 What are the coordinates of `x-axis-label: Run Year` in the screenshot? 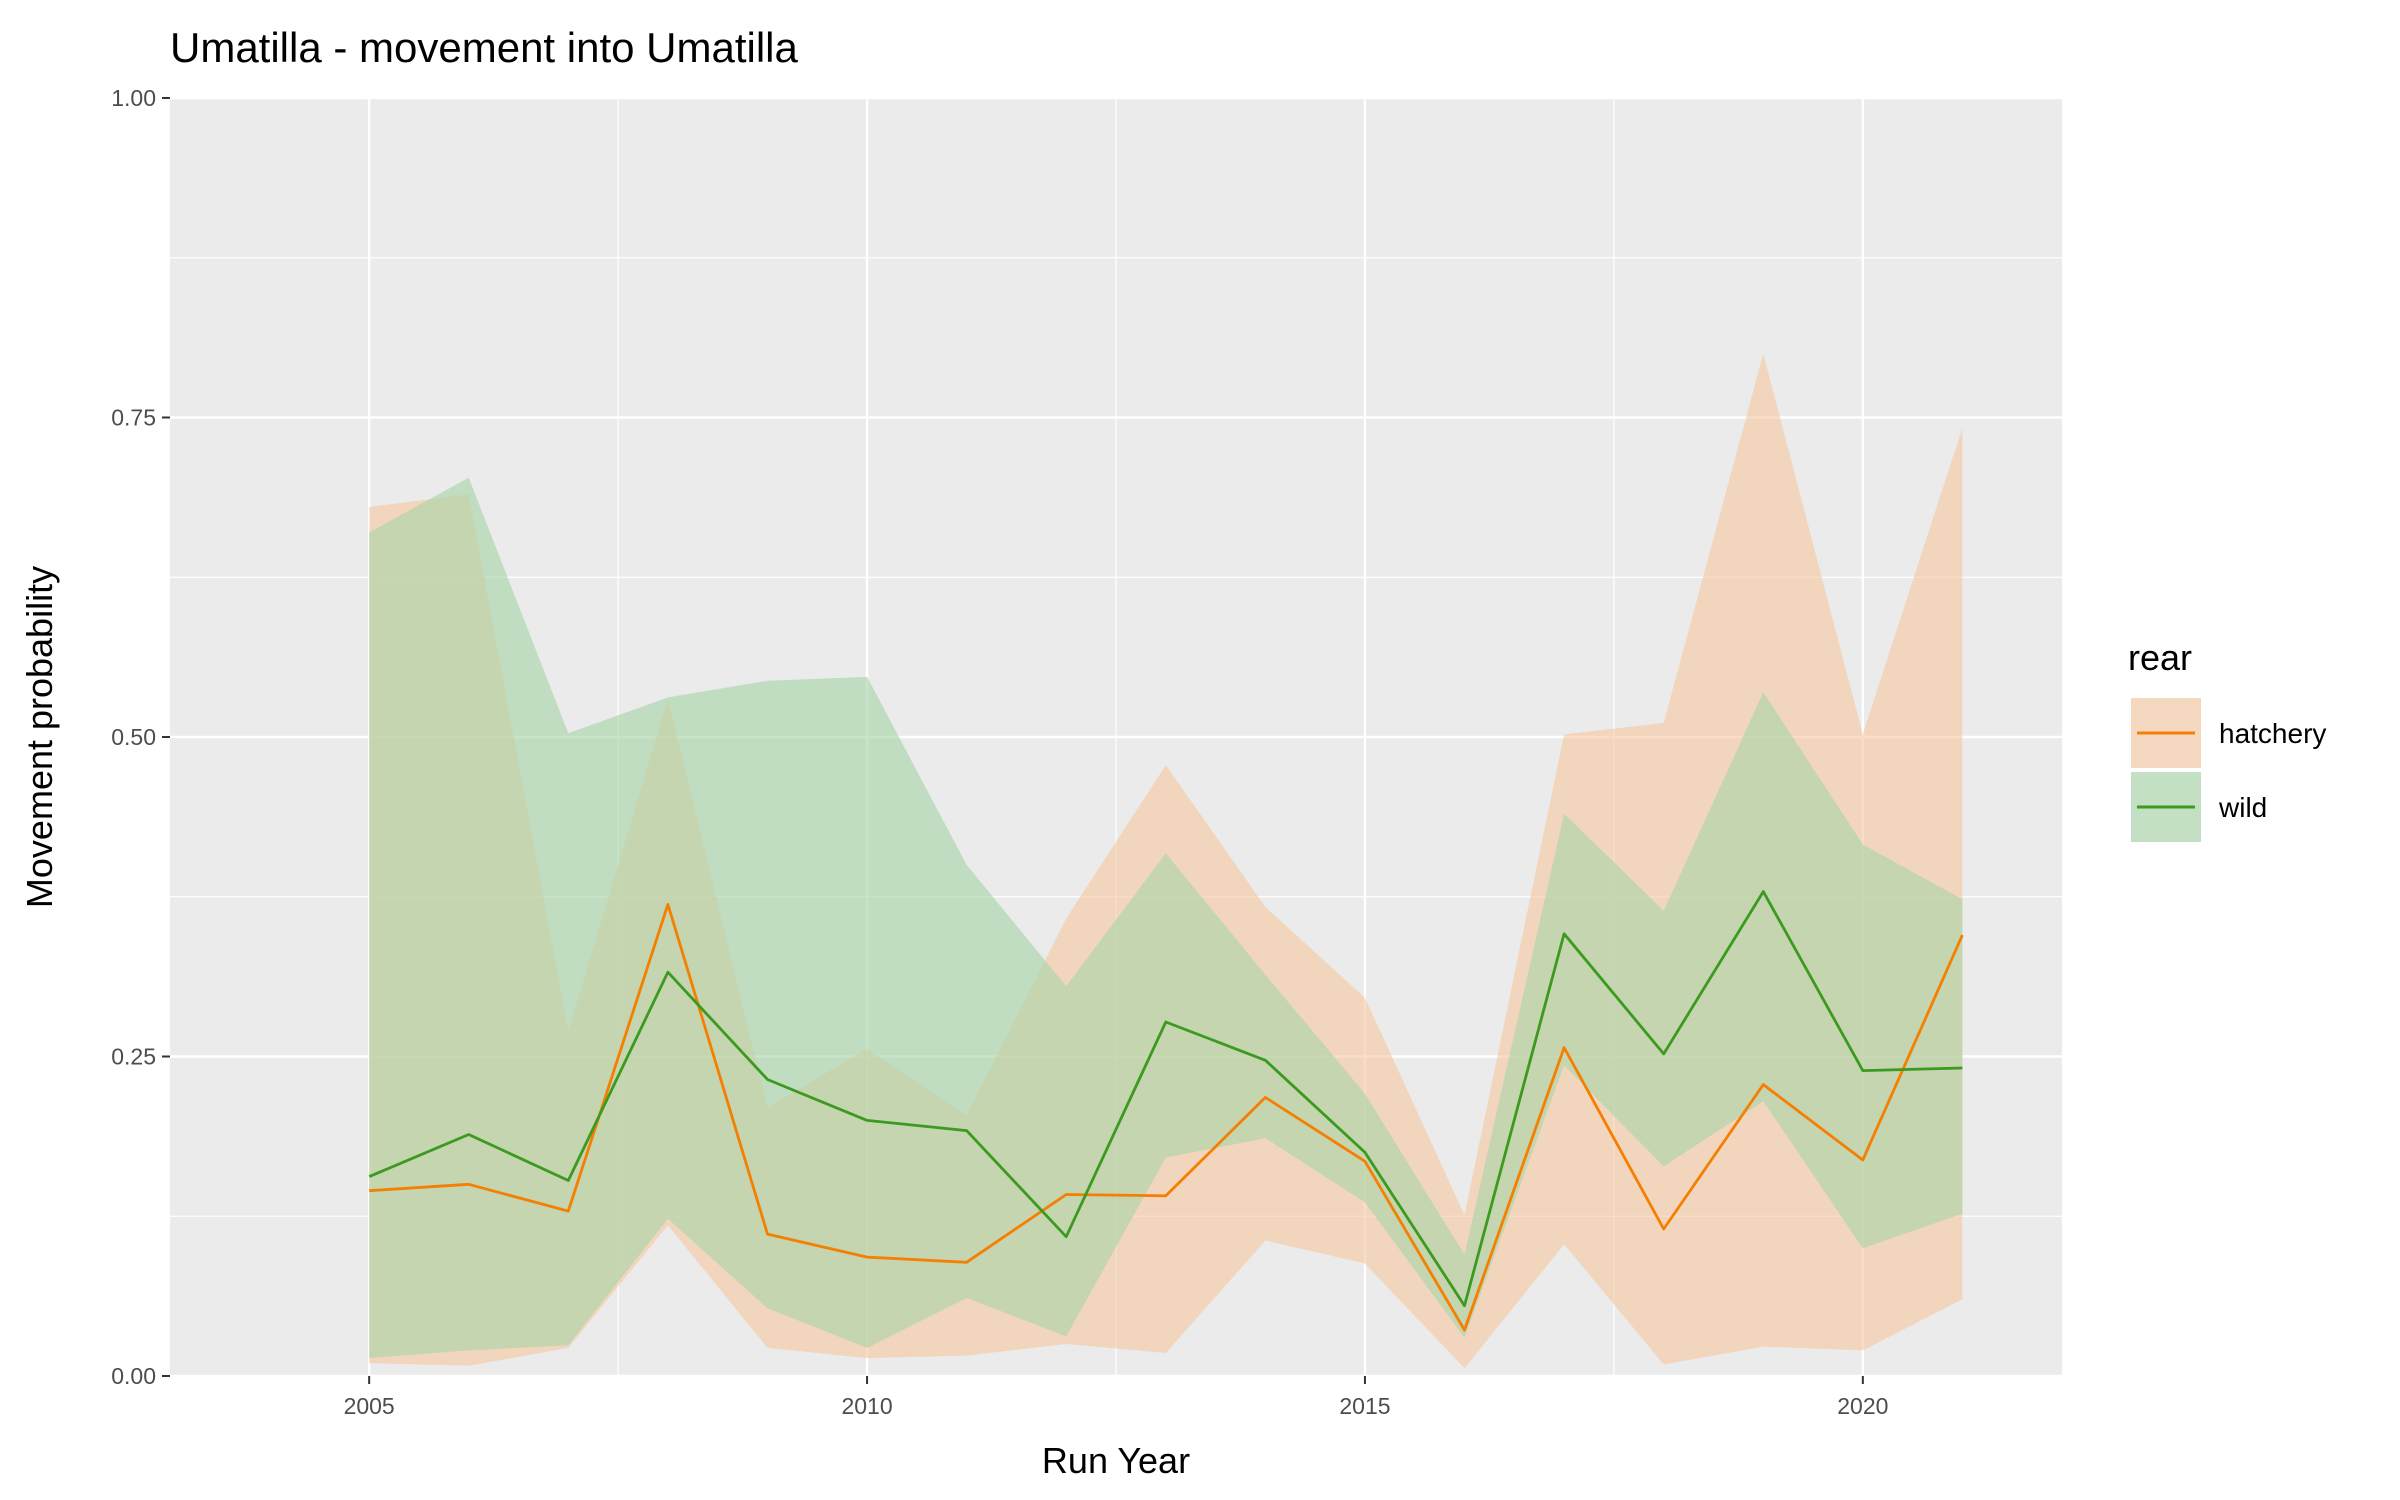 It's located at (1116, 1460).